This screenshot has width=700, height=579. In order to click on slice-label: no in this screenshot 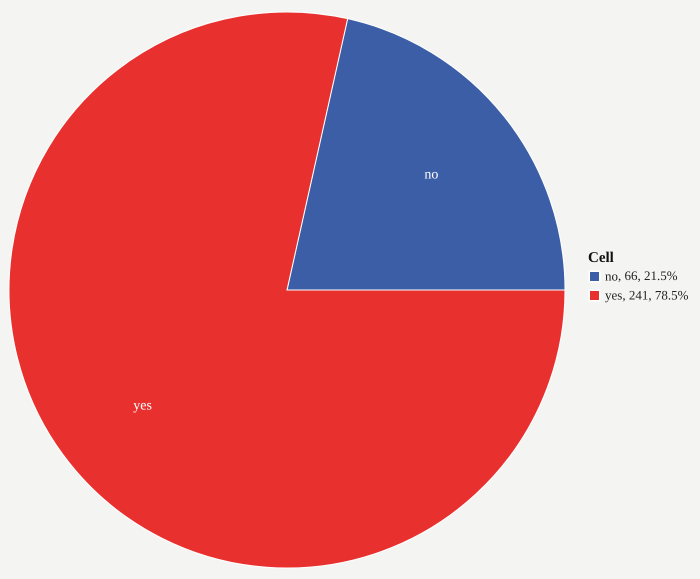, I will do `click(431, 174)`.